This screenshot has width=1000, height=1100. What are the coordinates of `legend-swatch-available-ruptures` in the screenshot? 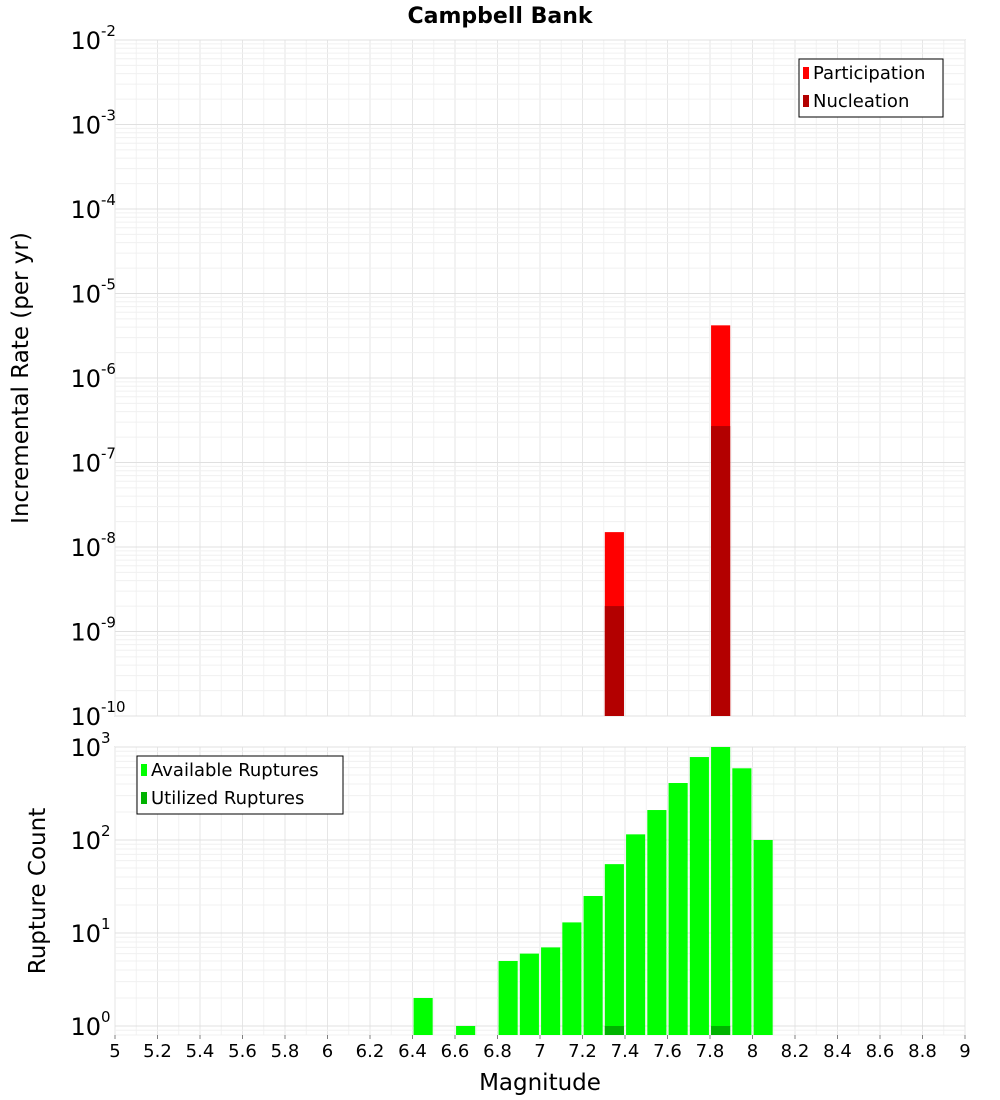 It's located at (144, 770).